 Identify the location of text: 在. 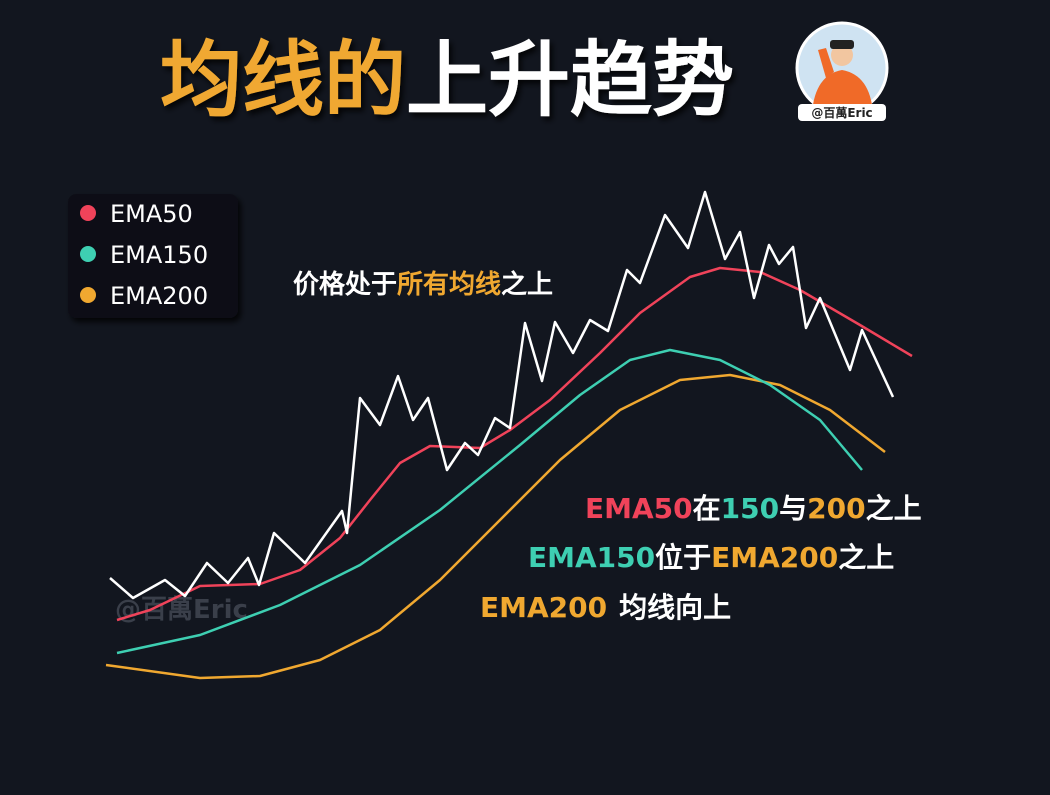
(707, 508).